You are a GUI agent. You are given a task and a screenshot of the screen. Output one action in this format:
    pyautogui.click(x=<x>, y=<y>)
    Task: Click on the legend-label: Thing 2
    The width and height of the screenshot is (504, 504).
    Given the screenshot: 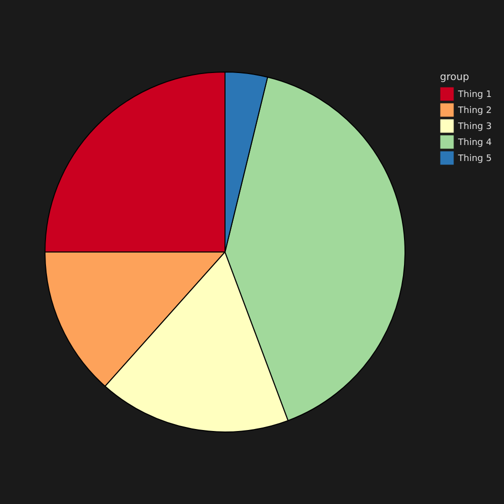 What is the action you would take?
    pyautogui.click(x=474, y=111)
    